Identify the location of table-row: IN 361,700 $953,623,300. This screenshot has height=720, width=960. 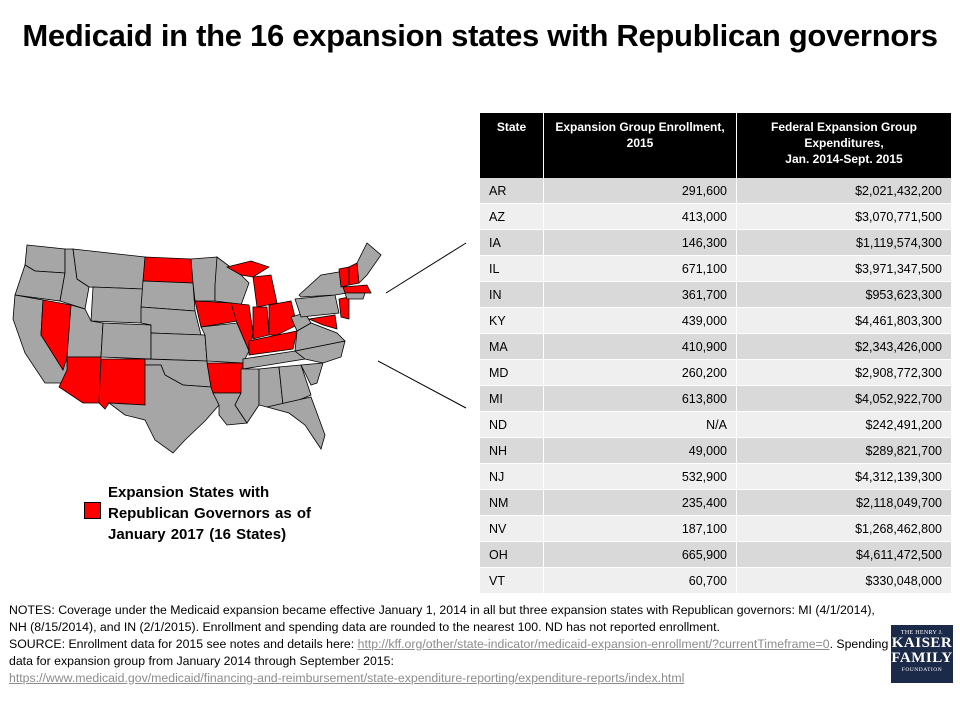
(715, 294).